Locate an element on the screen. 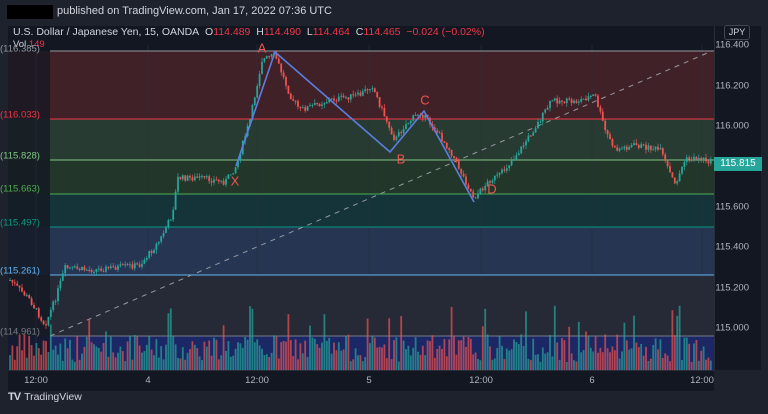 Image resolution: width=768 pixels, height=414 pixels. open-value: 114.489 is located at coordinates (232, 32).